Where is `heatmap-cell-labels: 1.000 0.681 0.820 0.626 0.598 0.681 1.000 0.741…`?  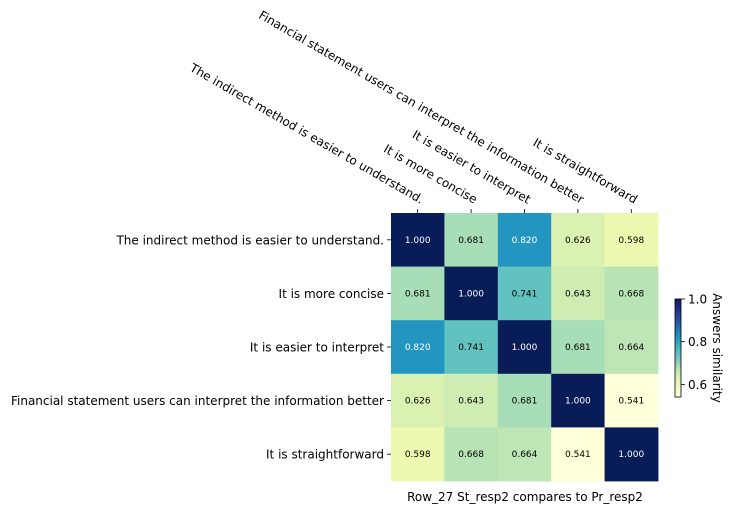
heatmap-cell-labels: 1.000 0.681 0.820 0.626 0.598 0.681 1.000 0.741… is located at coordinates (525, 348).